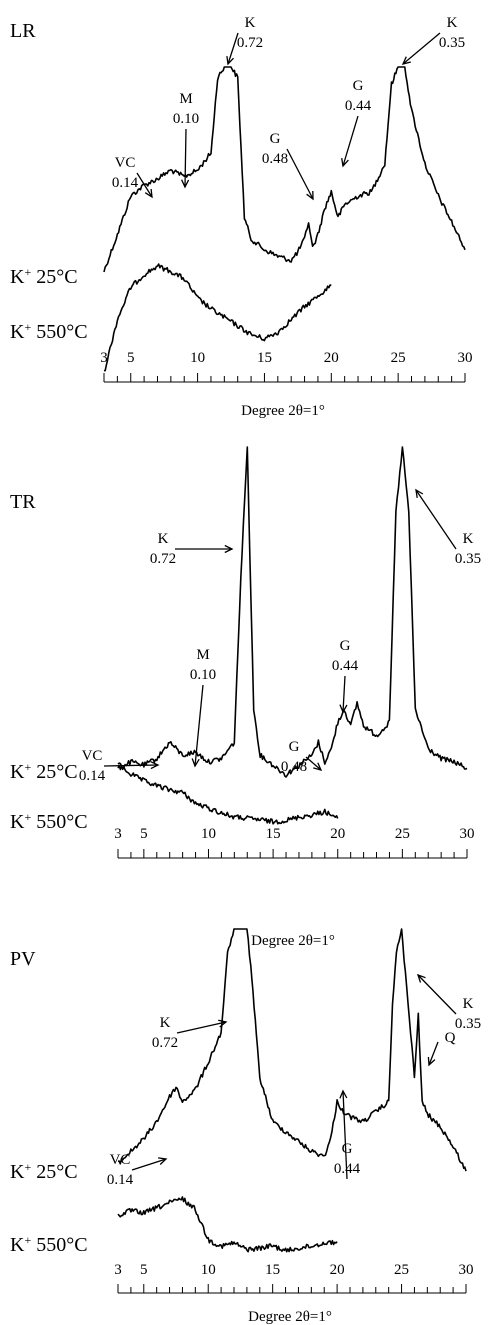 The image size is (491, 1325). What do you see at coordinates (44, 1171) in the screenshot?
I see `series-label-pv-25: K+ 25°C` at bounding box center [44, 1171].